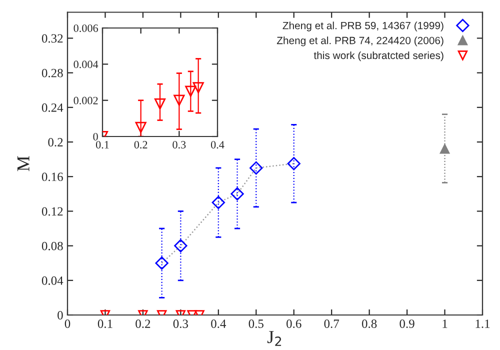 The width and height of the screenshot is (500, 350). I want to click on x-tick-label: 0.5, so click(256, 324).